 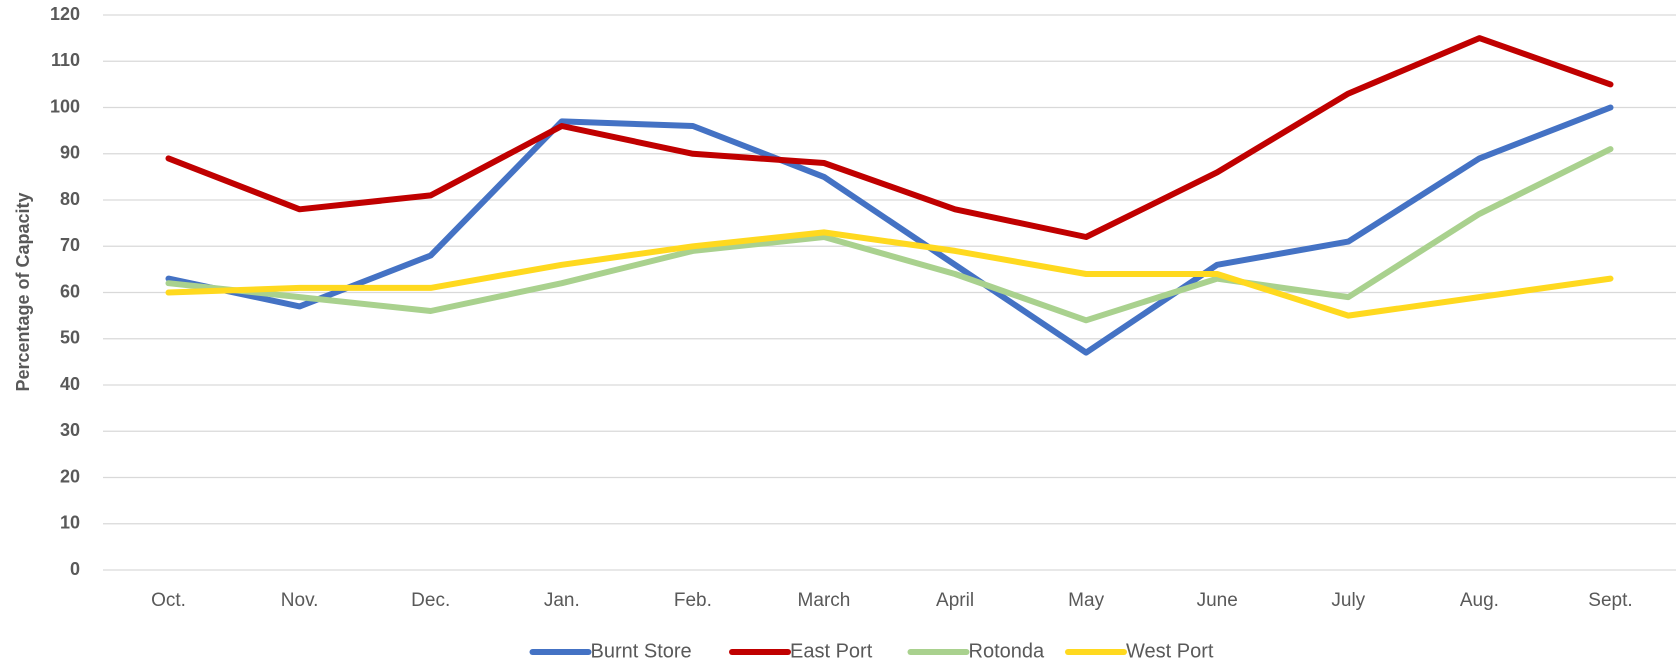 I want to click on y-tick-label: 60, so click(x=70, y=291).